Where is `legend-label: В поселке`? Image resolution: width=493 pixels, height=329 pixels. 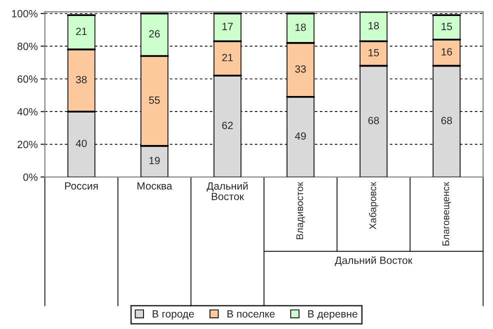
legend-label: В поселке is located at coordinates (251, 314).